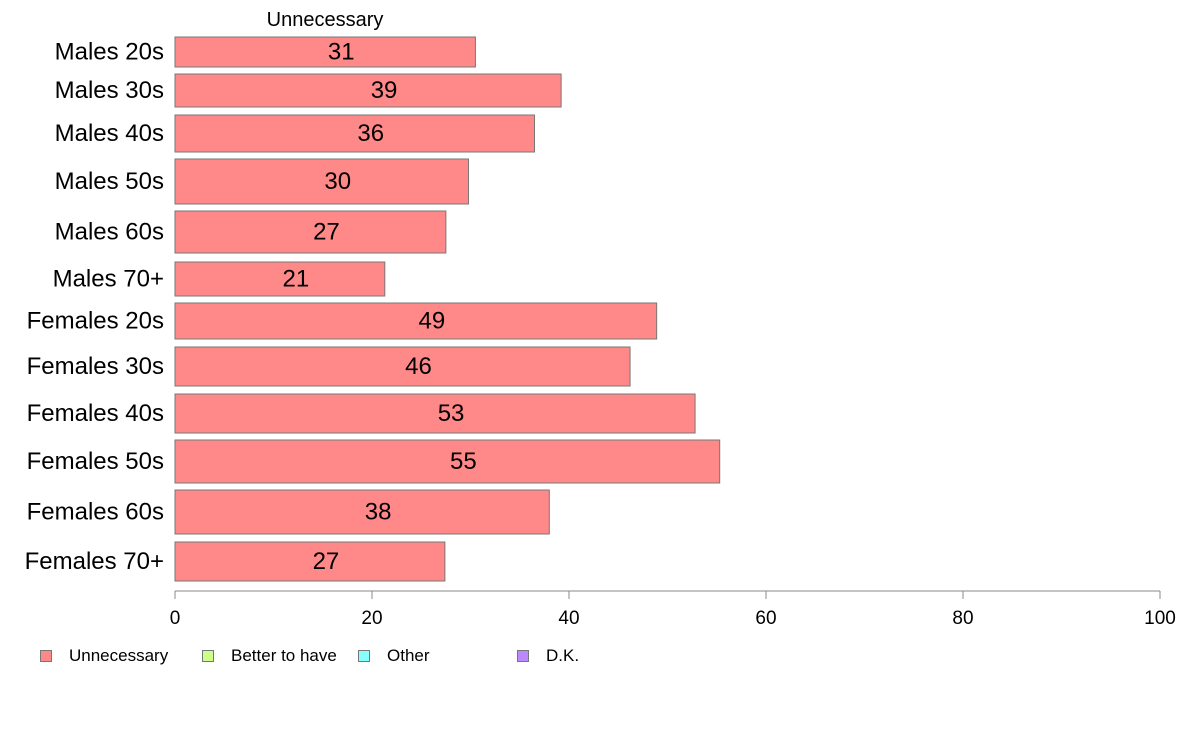 The image size is (1188, 736). I want to click on data-label: 49, so click(431, 321).